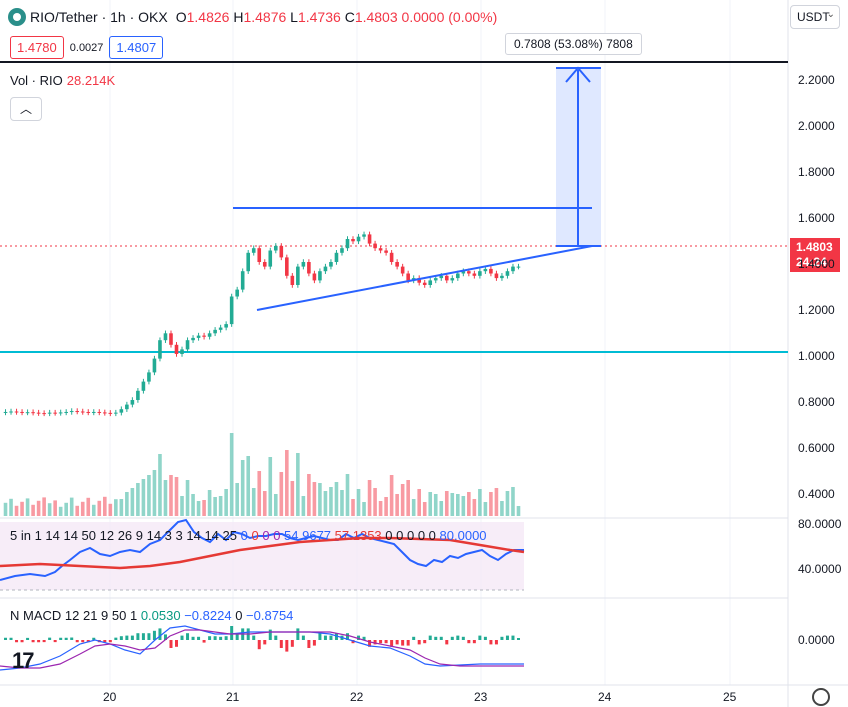  Describe the element at coordinates (358, 535) in the screenshot. I see `rsi-v6: 57.1353` at that location.